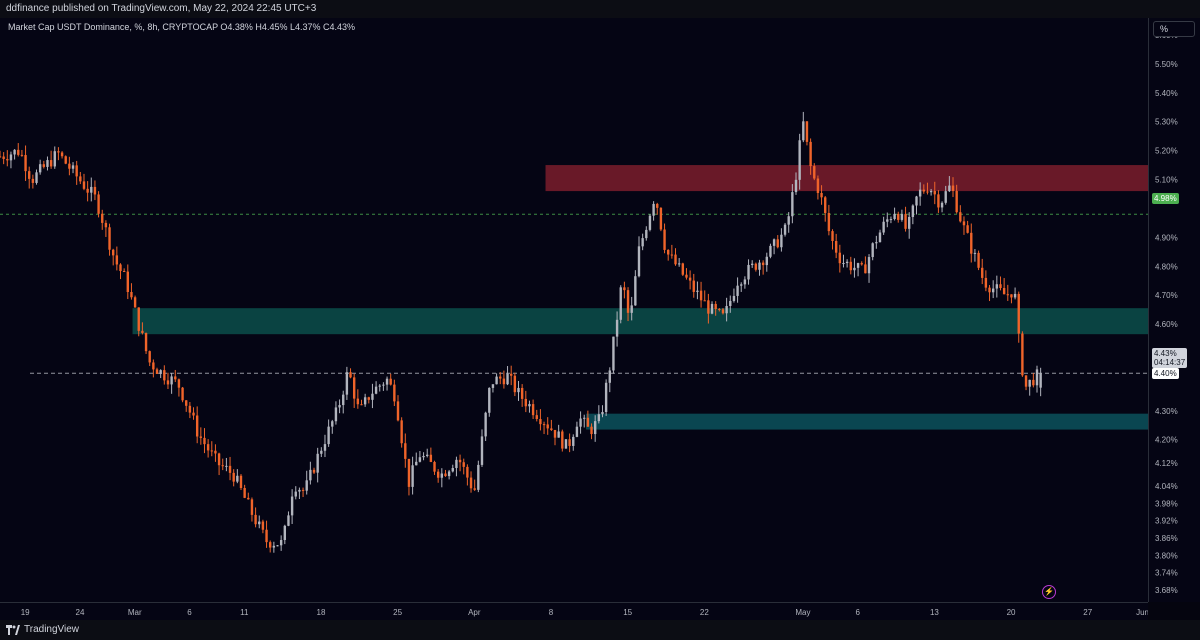  I want to click on time-tick-label: 13, so click(934, 612).